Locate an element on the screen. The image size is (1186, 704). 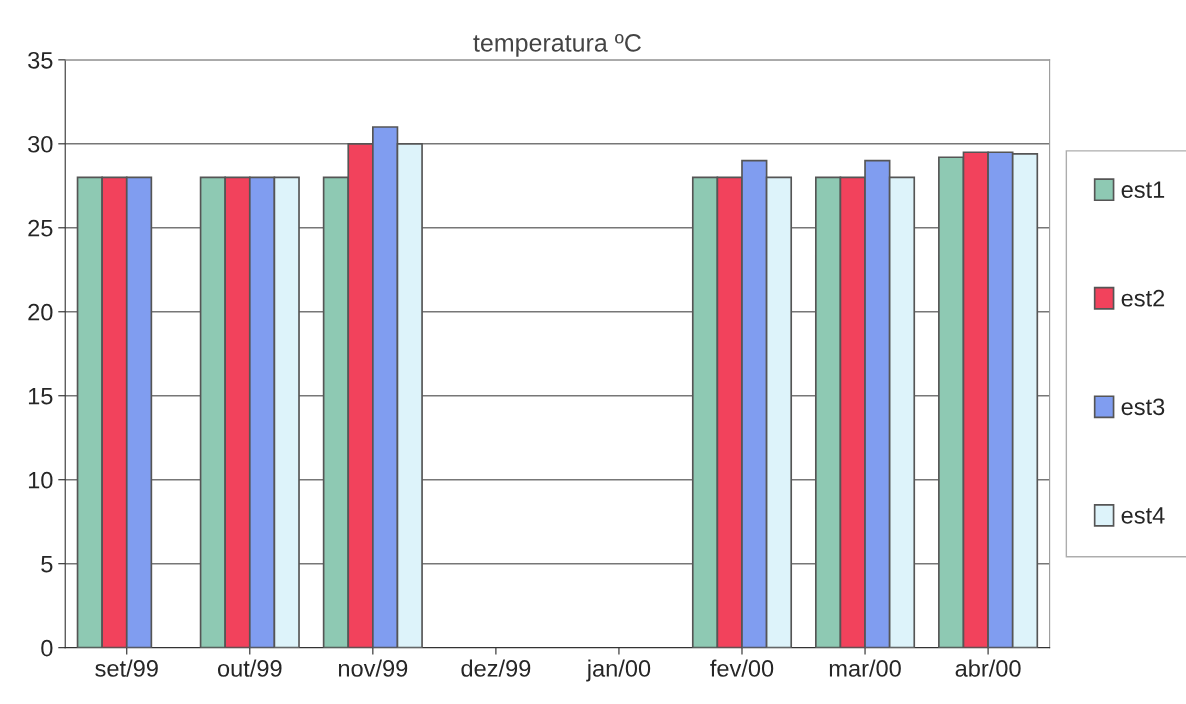
y-tick-label: 5 is located at coordinates (47, 564).